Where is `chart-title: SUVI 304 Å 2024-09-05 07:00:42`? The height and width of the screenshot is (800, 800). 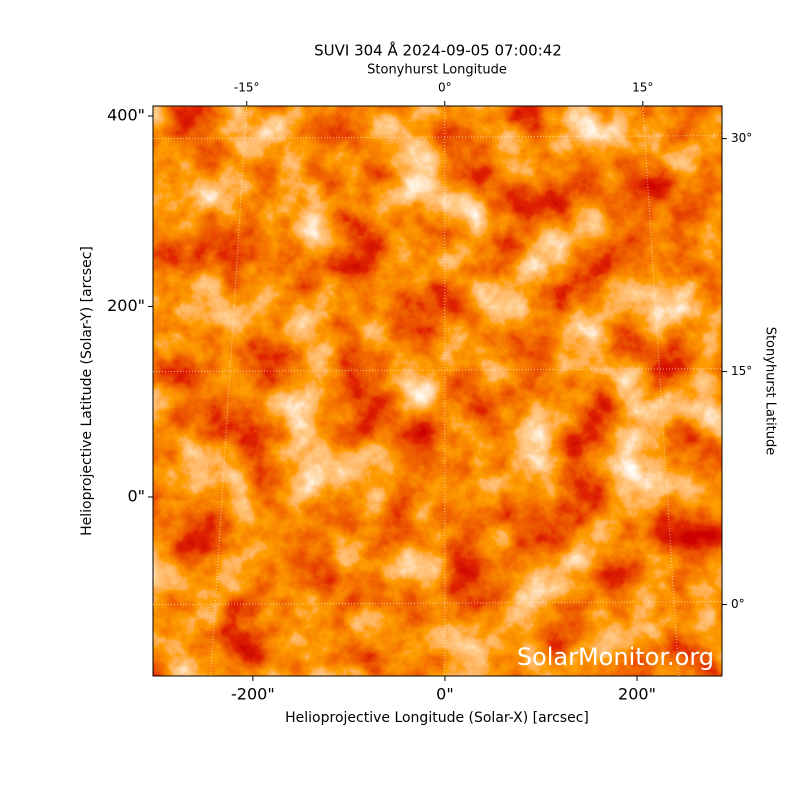 chart-title: SUVI 304 Å 2024-09-05 07:00:42 is located at coordinates (438, 50).